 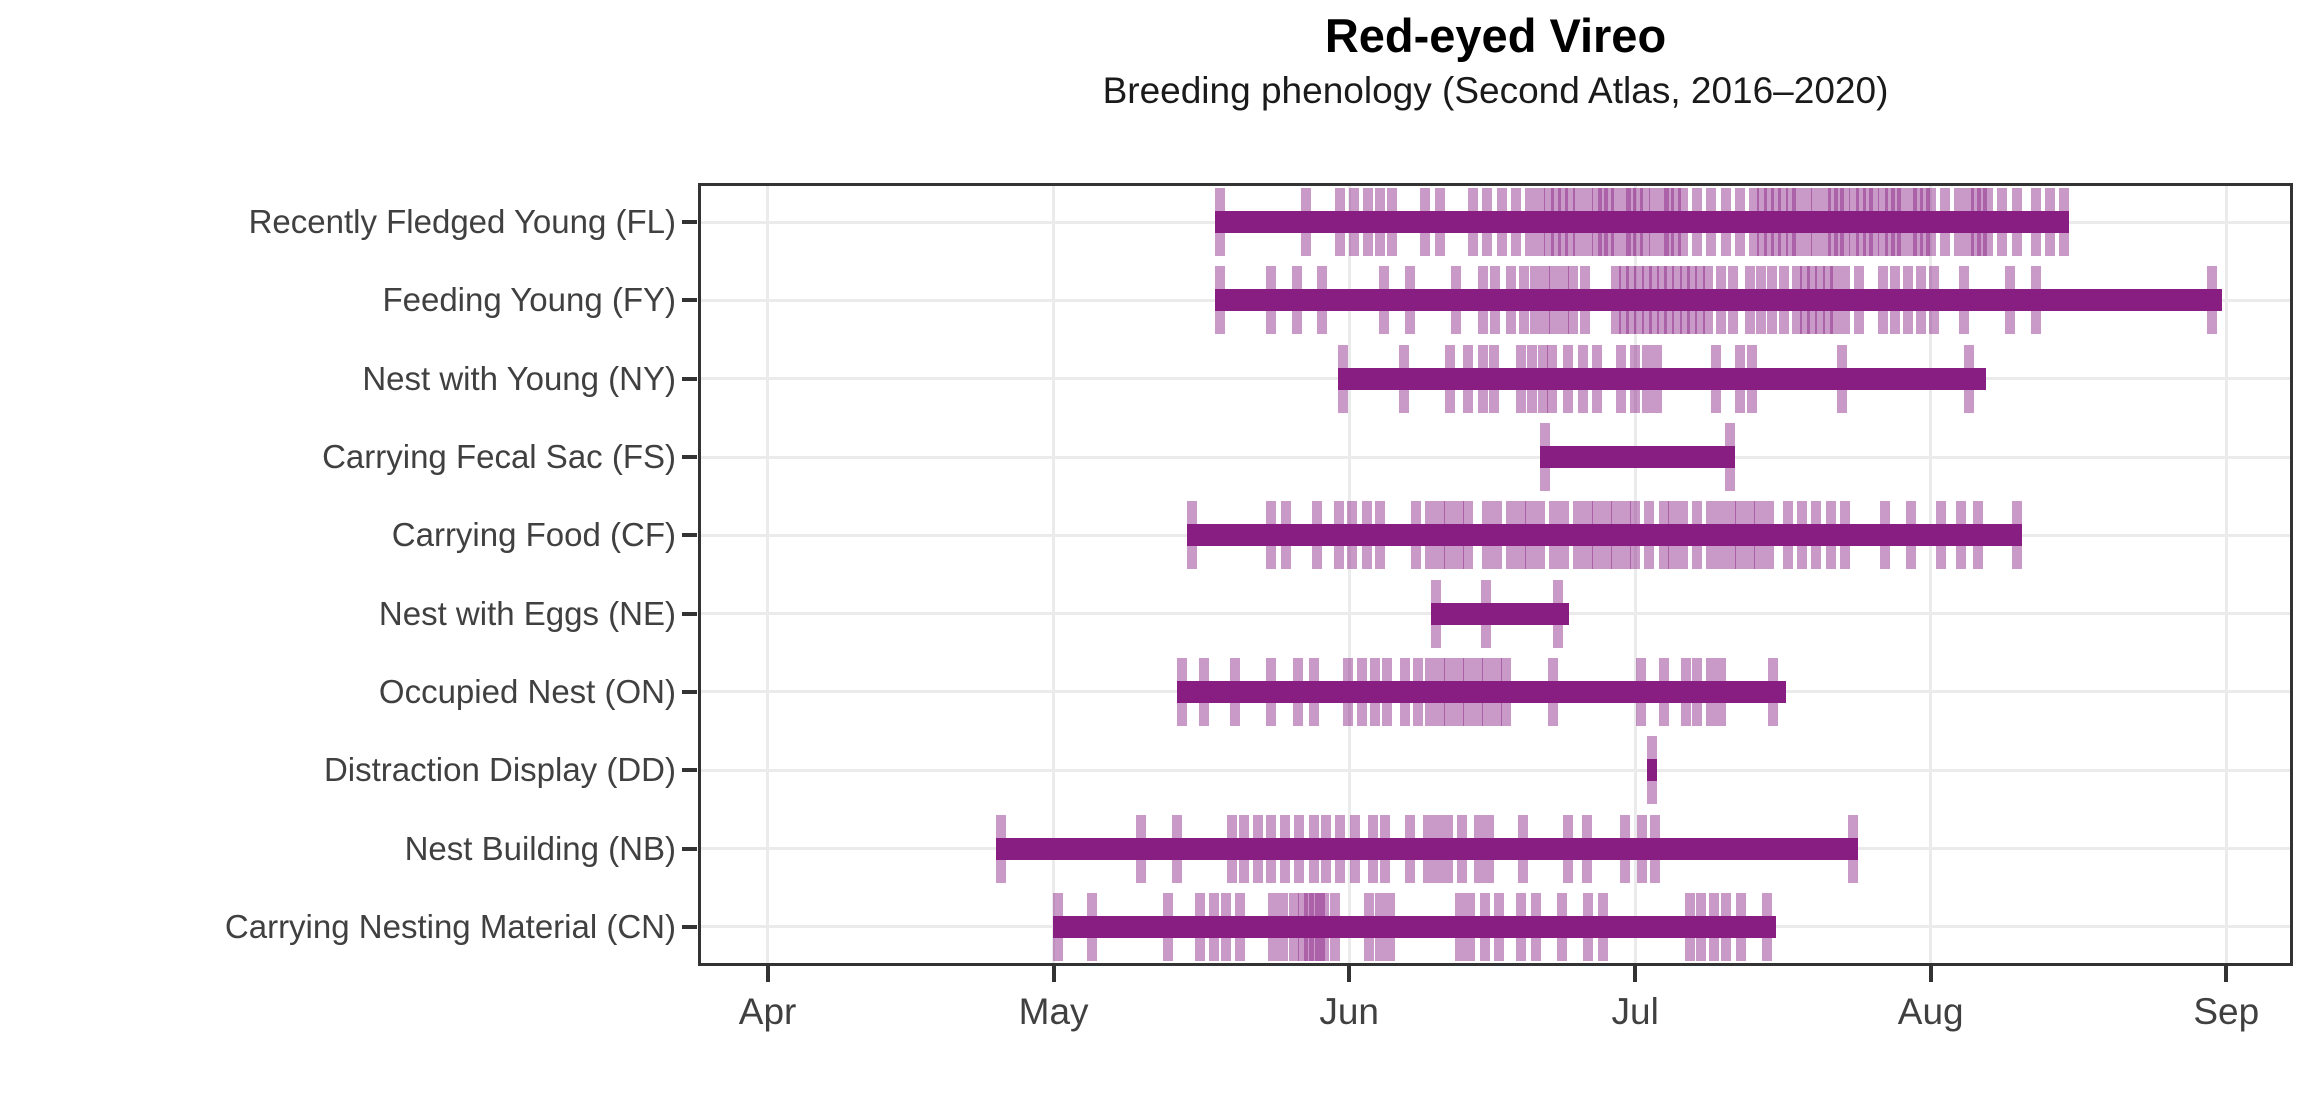 What do you see at coordinates (1349, 974) in the screenshot?
I see `x-axis-tick-jun` at bounding box center [1349, 974].